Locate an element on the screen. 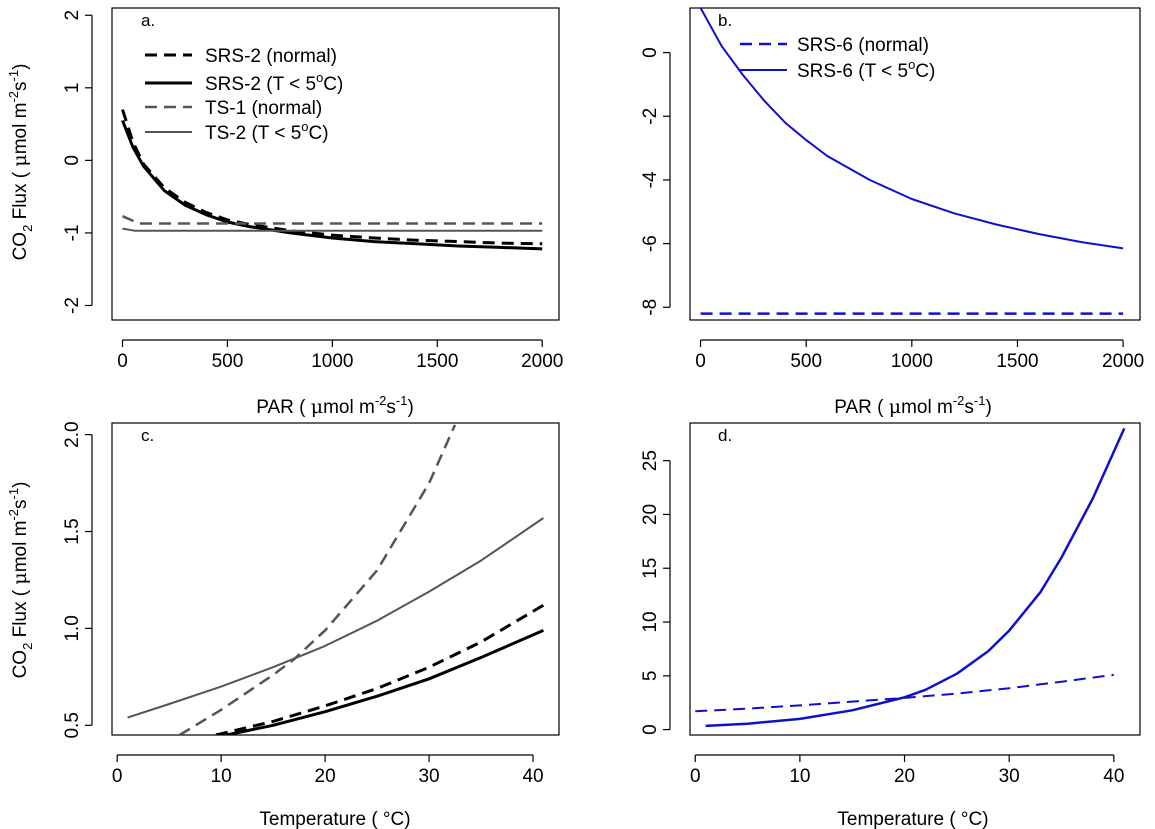 This screenshot has height=829, width=1155. y-tick-label-b-0: -8 is located at coordinates (650, 307).